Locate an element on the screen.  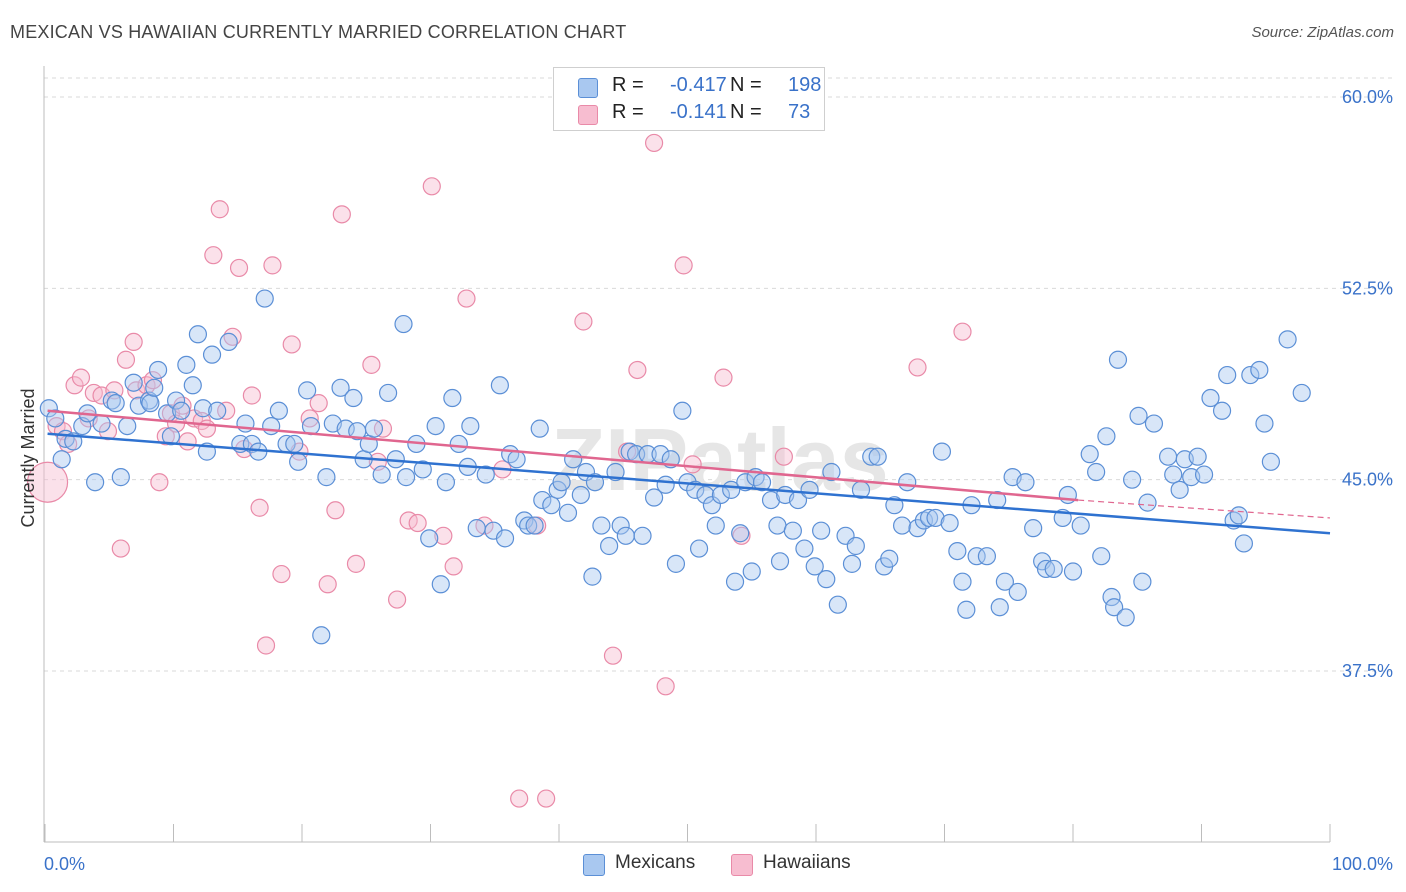
y-axis-label: Currently Married is located at coordinates (28, 457).